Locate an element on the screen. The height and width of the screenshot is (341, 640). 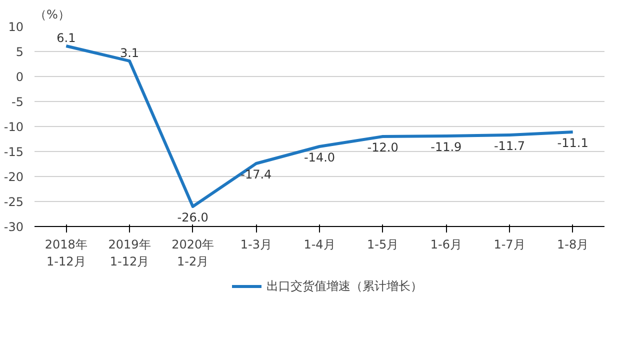
data-label: -12.0 is located at coordinates (382, 147).